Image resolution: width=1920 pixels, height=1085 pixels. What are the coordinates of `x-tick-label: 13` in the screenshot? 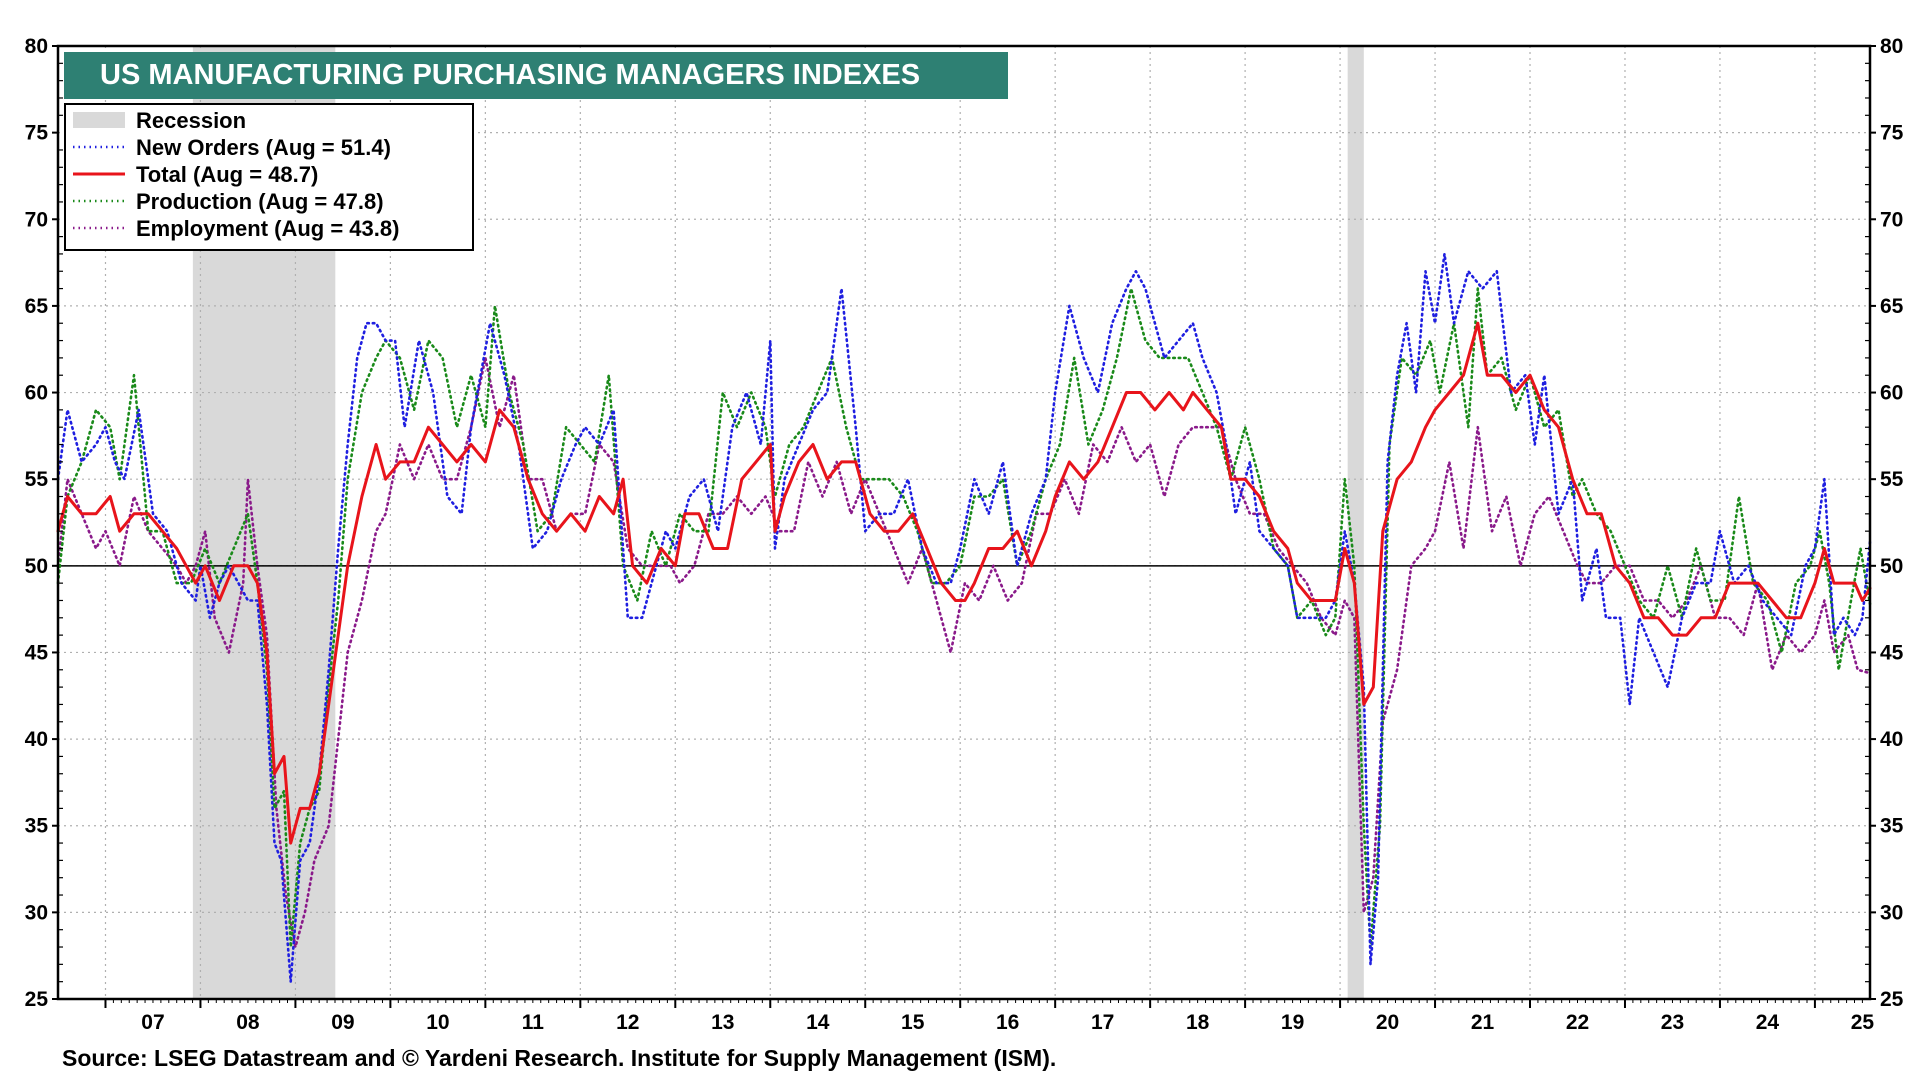 It's located at (722, 1022).